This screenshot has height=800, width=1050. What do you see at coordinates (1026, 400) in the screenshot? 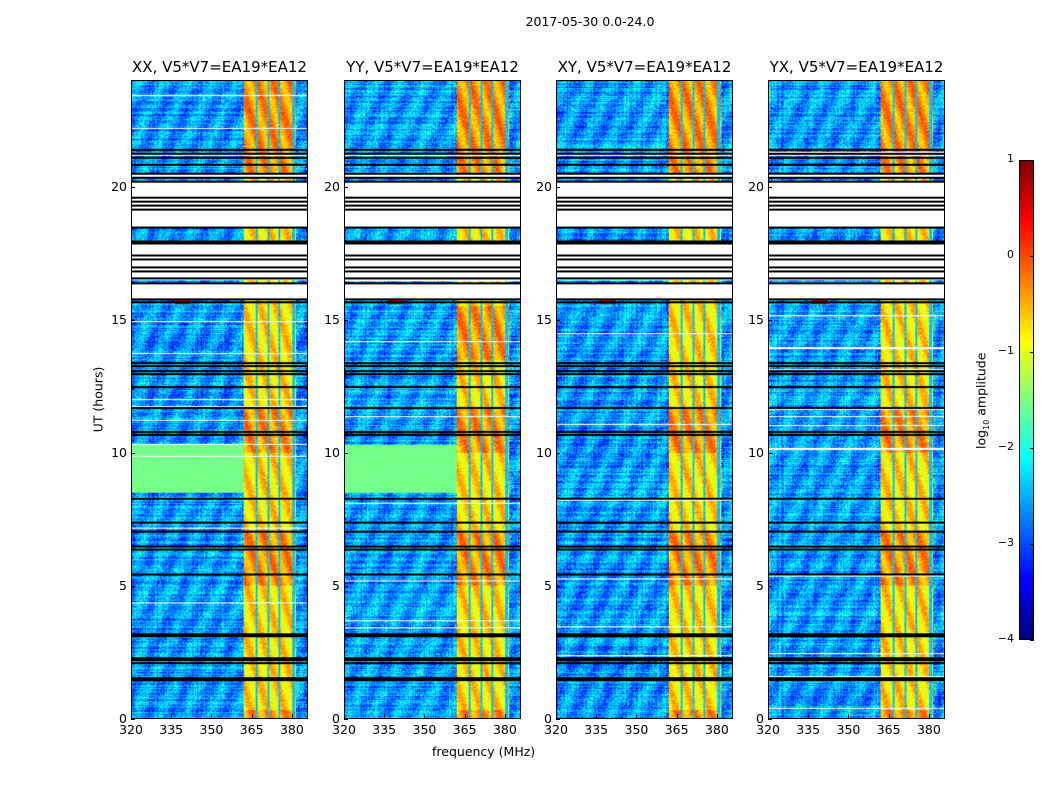
I see `colorbar` at bounding box center [1026, 400].